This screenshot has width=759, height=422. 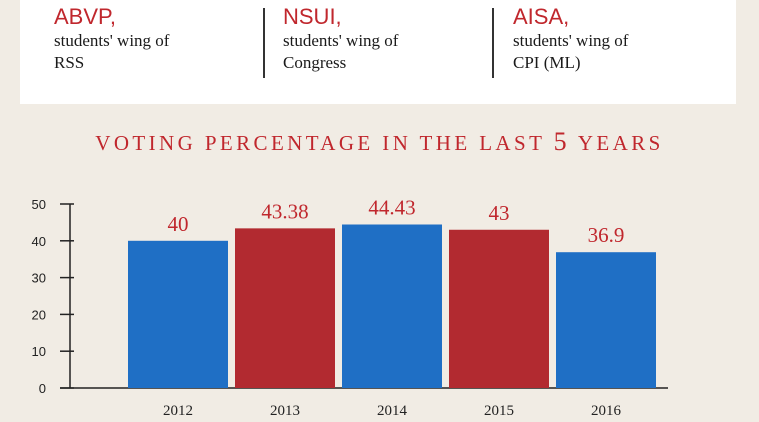 What do you see at coordinates (499, 308) in the screenshot?
I see `bar-2015` at bounding box center [499, 308].